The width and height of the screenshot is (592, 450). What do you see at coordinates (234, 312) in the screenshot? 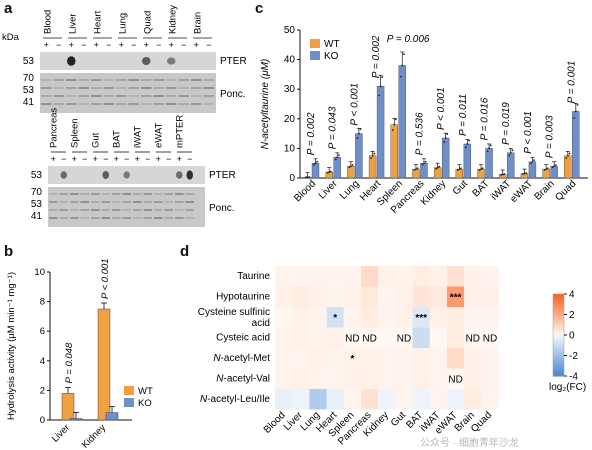
I see `heatmap-row-label: Cysteine sulfinic` at bounding box center [234, 312].